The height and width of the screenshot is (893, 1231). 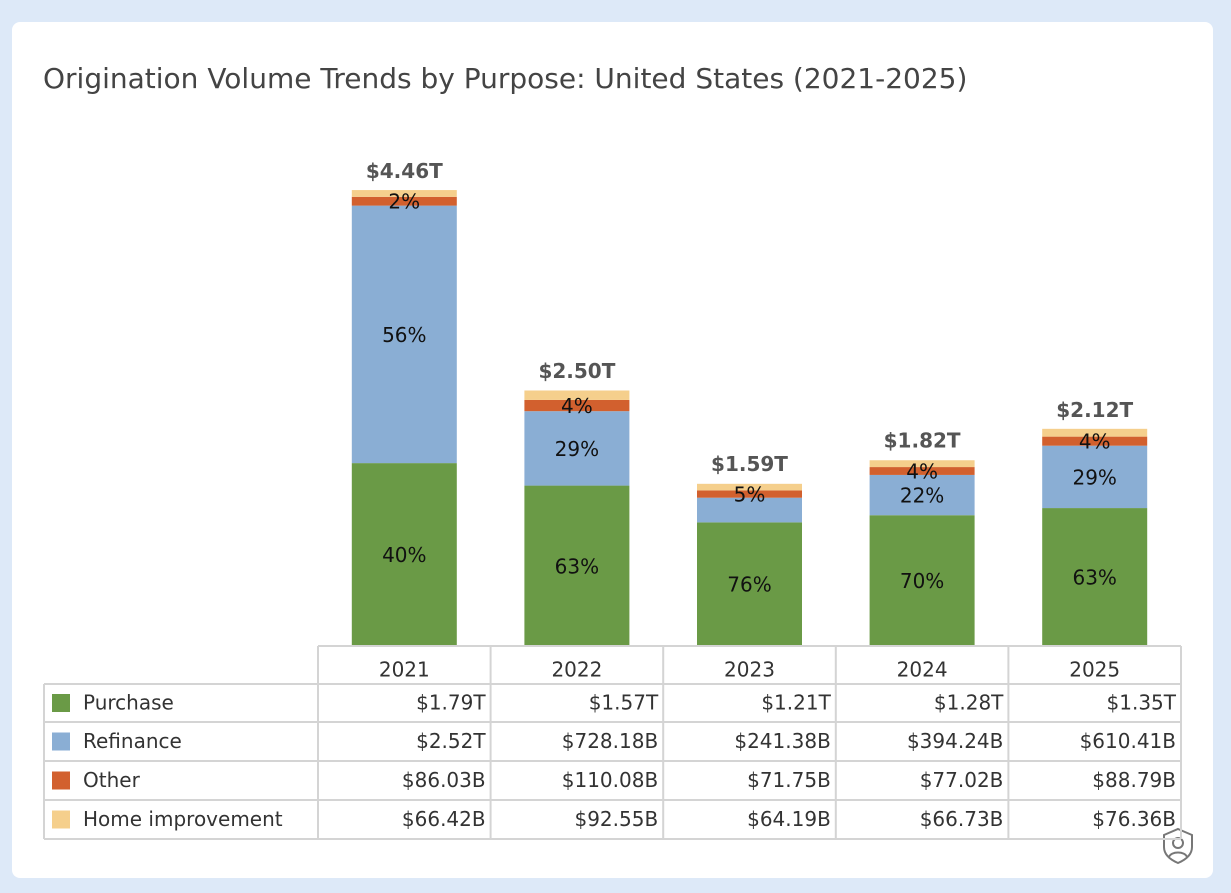 I want to click on table-cell: $728.18B, so click(x=610, y=741).